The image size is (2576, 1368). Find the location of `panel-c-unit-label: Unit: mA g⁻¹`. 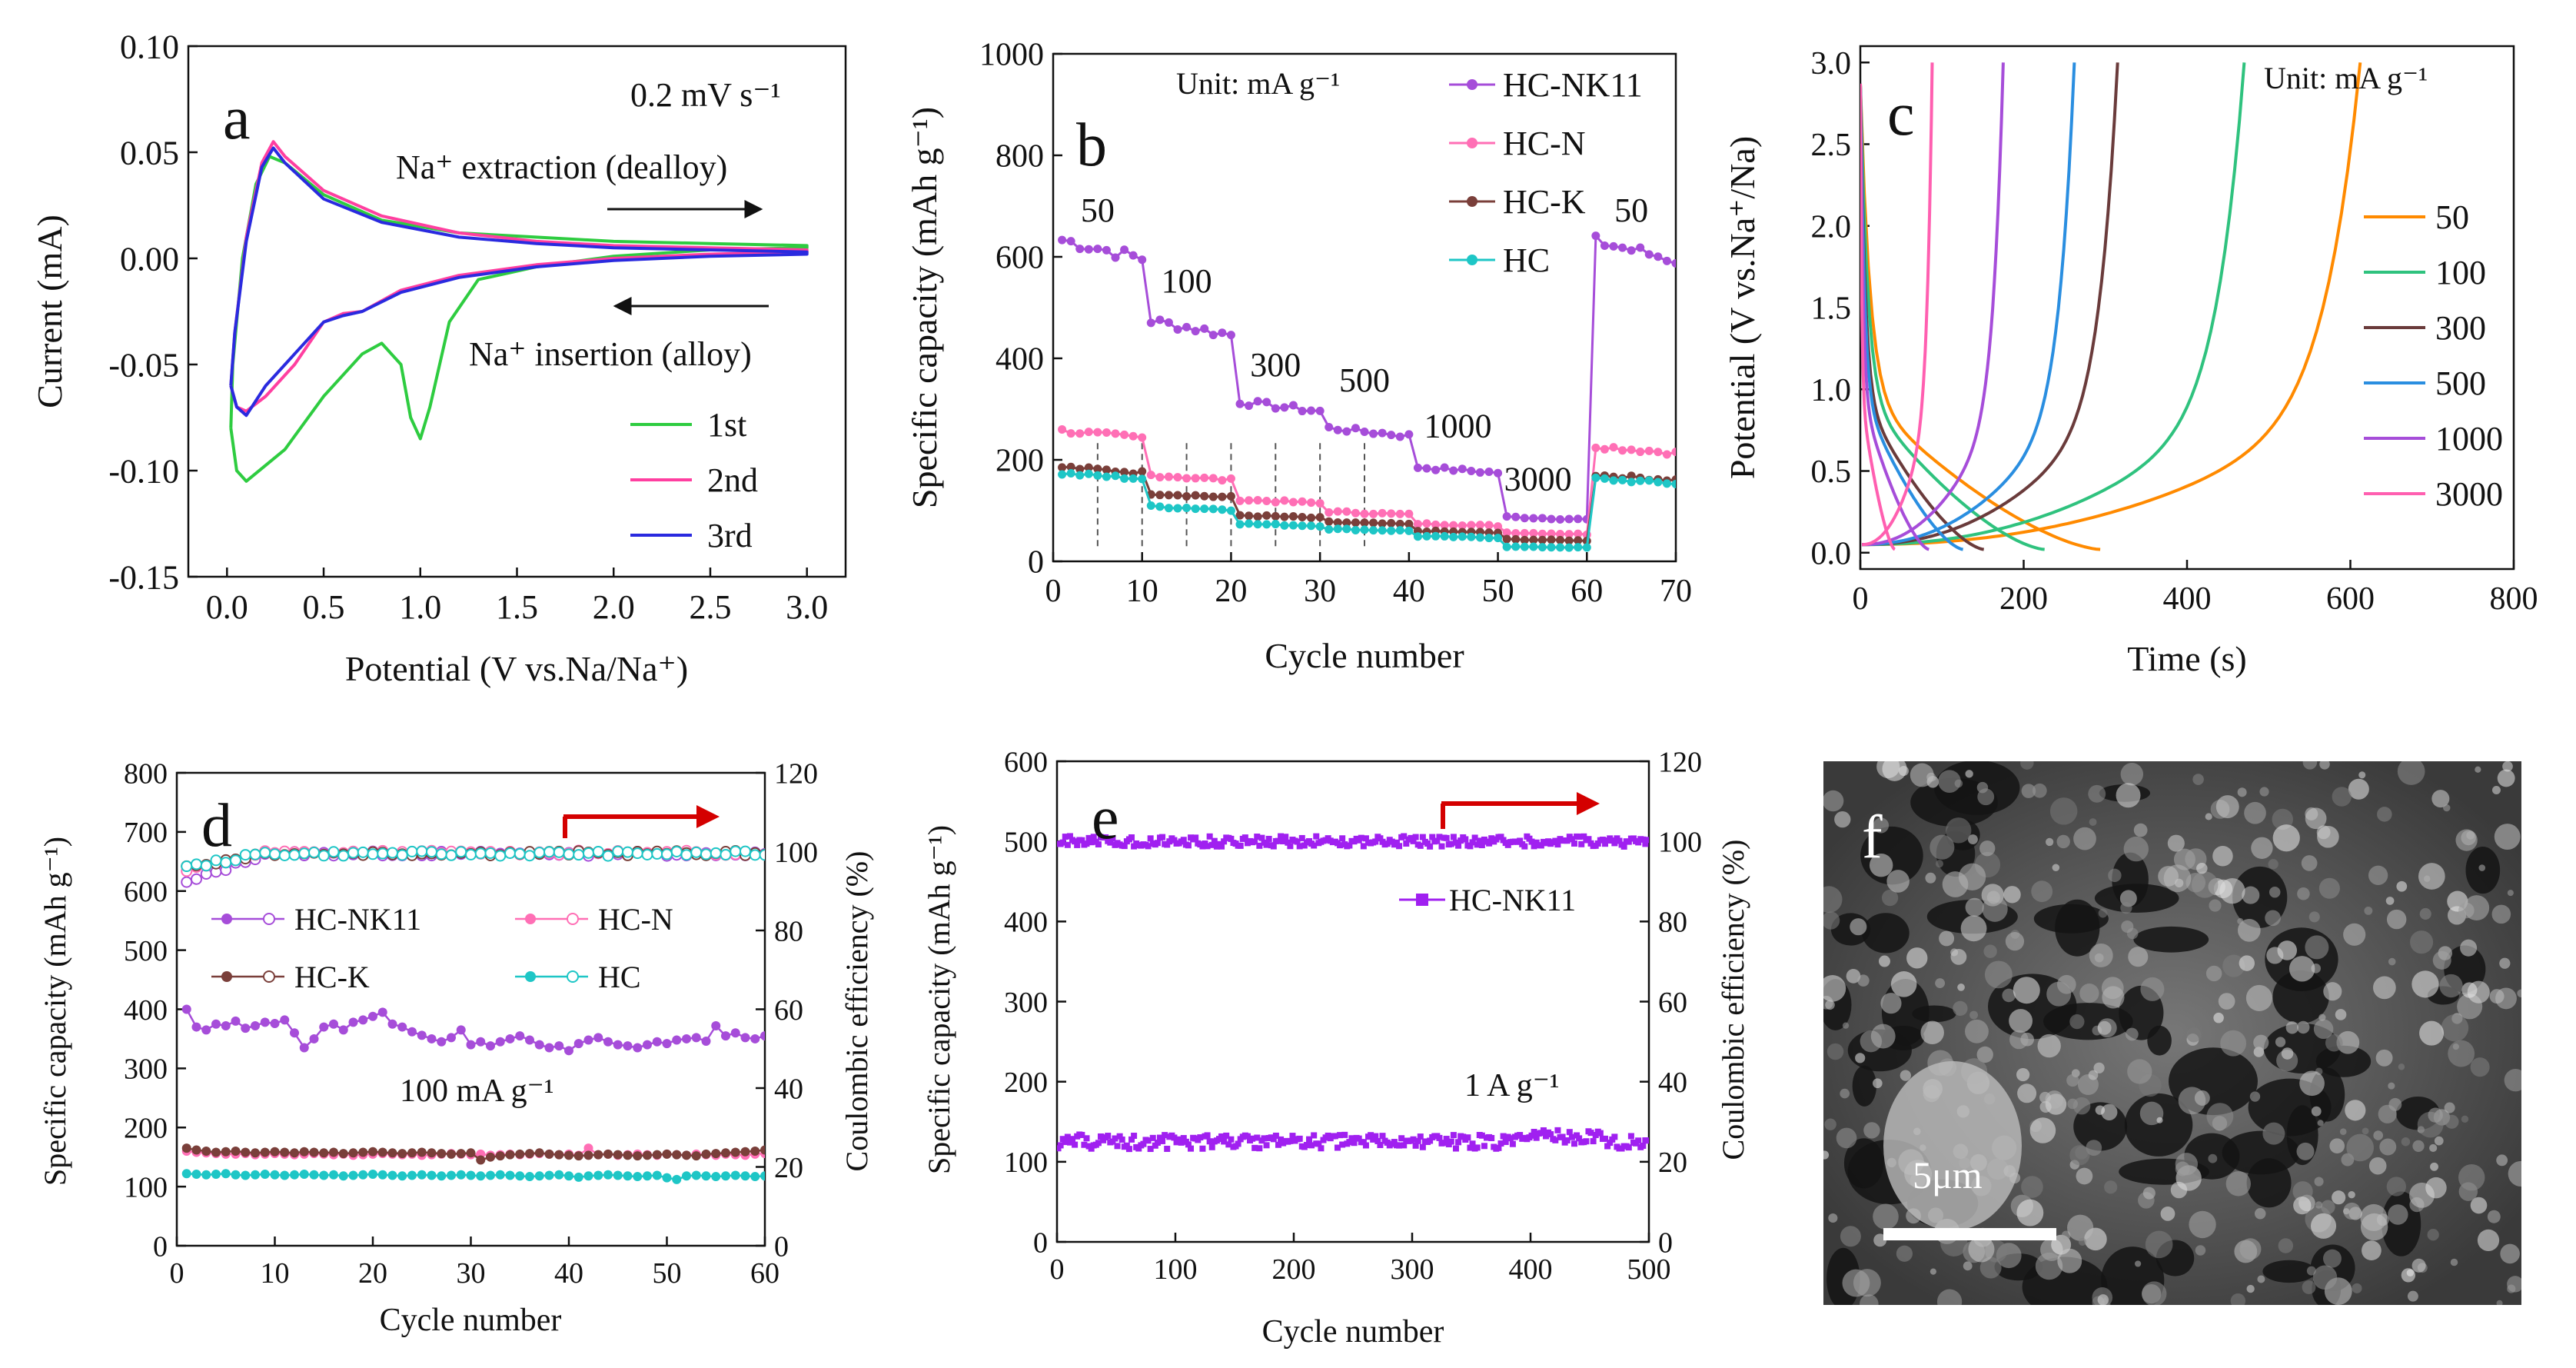

panel-c-unit-label: Unit: mA g⁻¹ is located at coordinates (2346, 78).